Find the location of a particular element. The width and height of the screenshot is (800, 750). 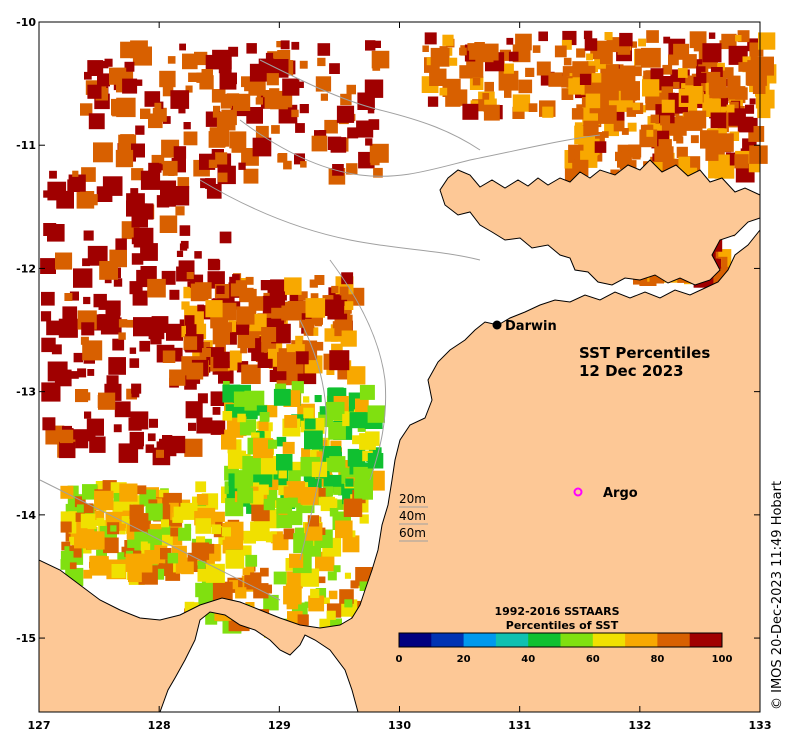

legend-colorbar is located at coordinates (560, 640).